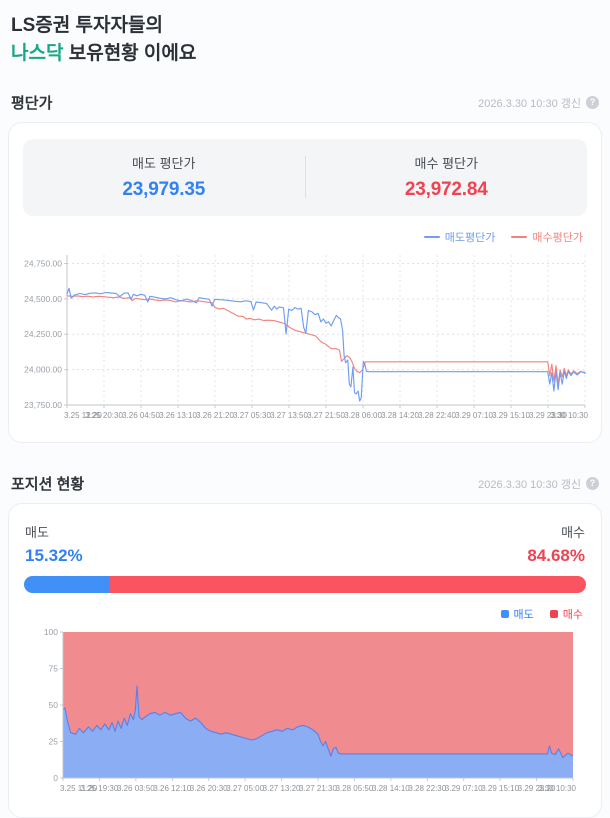  I want to click on svg-text: 50, so click(54, 705).